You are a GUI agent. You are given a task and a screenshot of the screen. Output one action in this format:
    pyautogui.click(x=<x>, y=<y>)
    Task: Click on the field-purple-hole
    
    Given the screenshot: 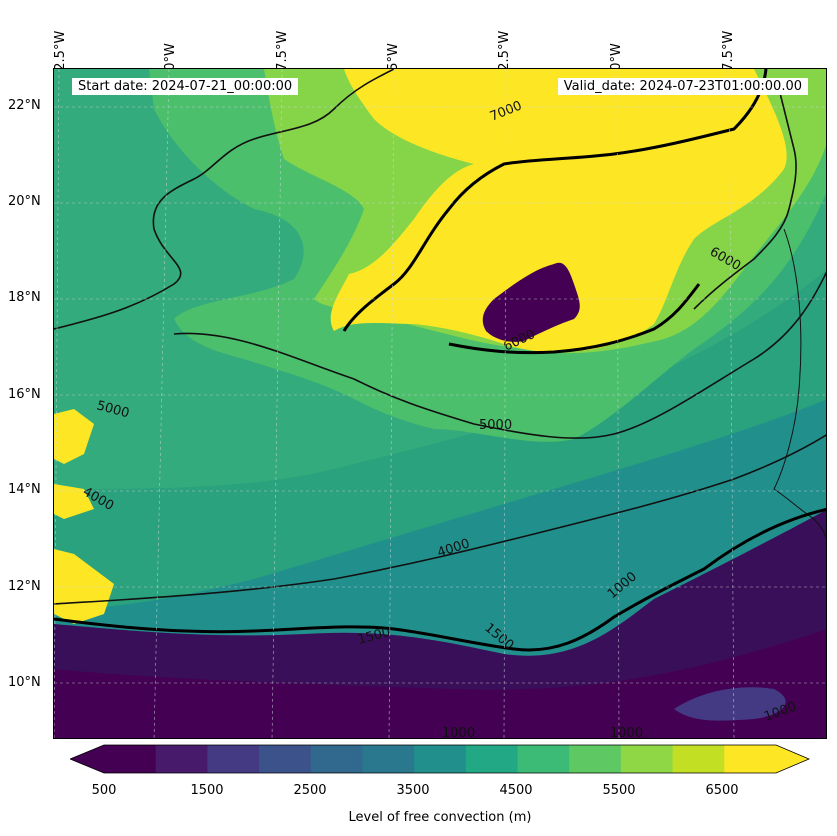 What is the action you would take?
    pyautogui.click(x=531, y=302)
    